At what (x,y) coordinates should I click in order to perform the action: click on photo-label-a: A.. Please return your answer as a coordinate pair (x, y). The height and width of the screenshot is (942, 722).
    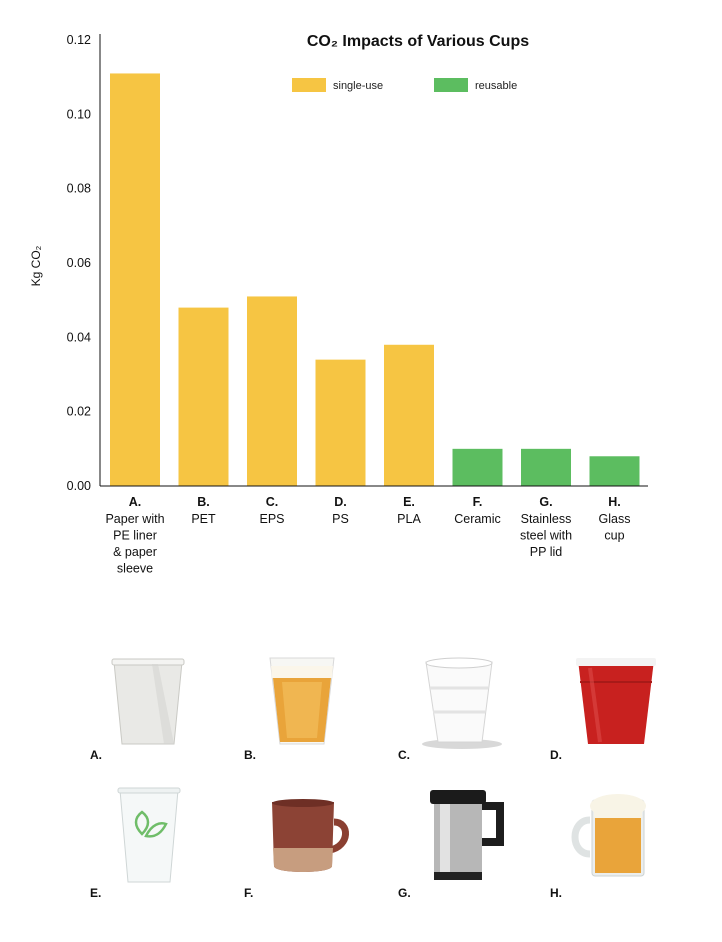
    Looking at the image, I should click on (96, 755).